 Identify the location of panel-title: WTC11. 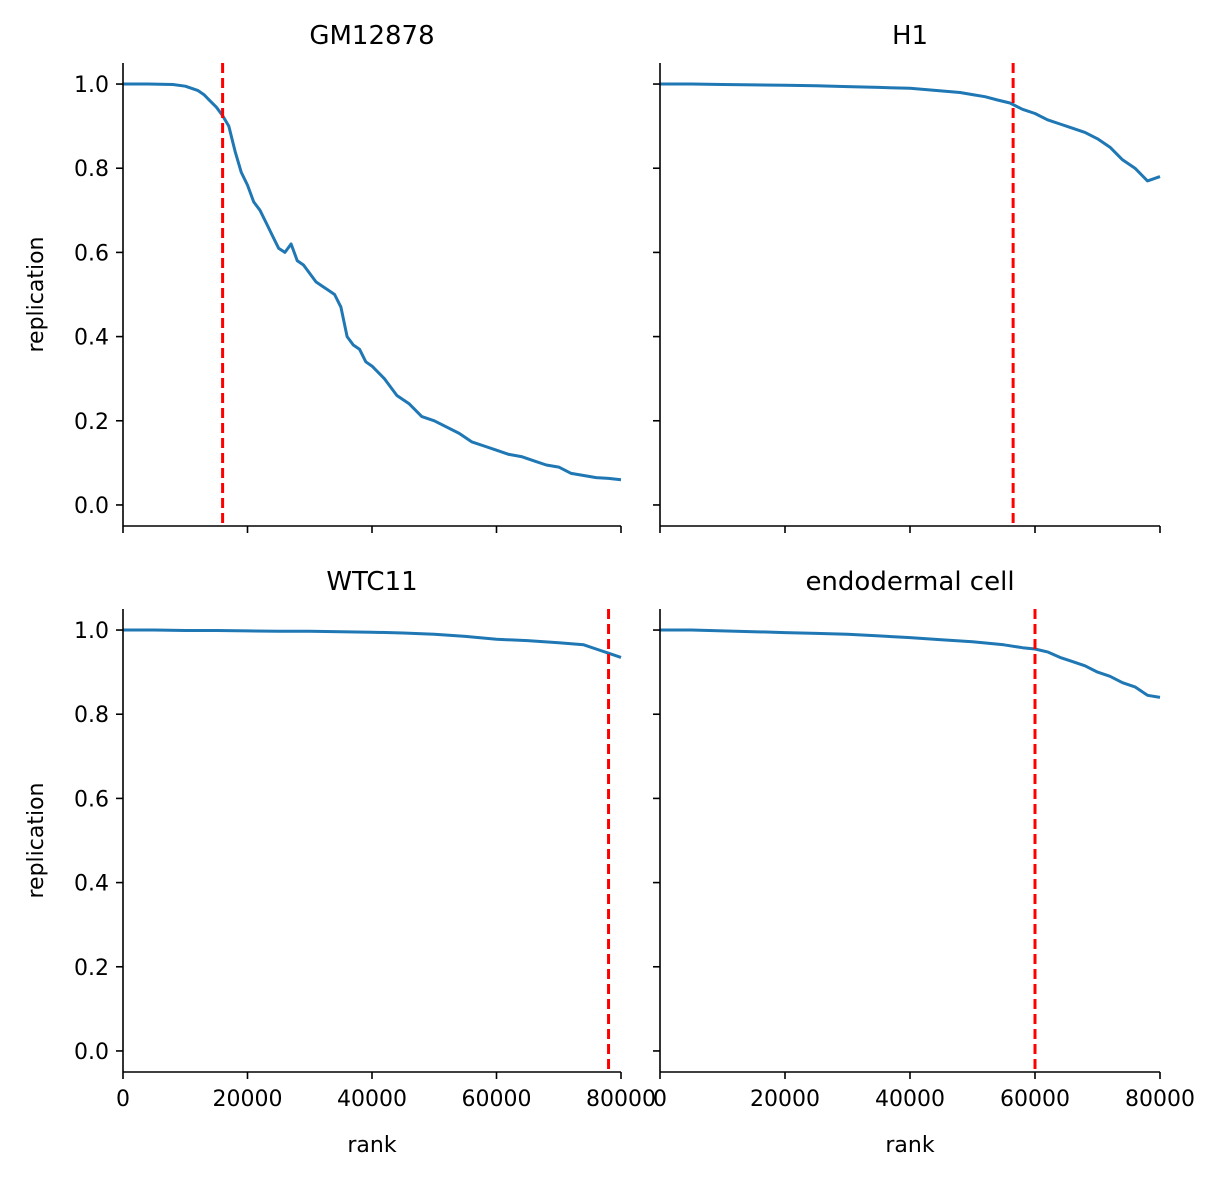
(371, 582).